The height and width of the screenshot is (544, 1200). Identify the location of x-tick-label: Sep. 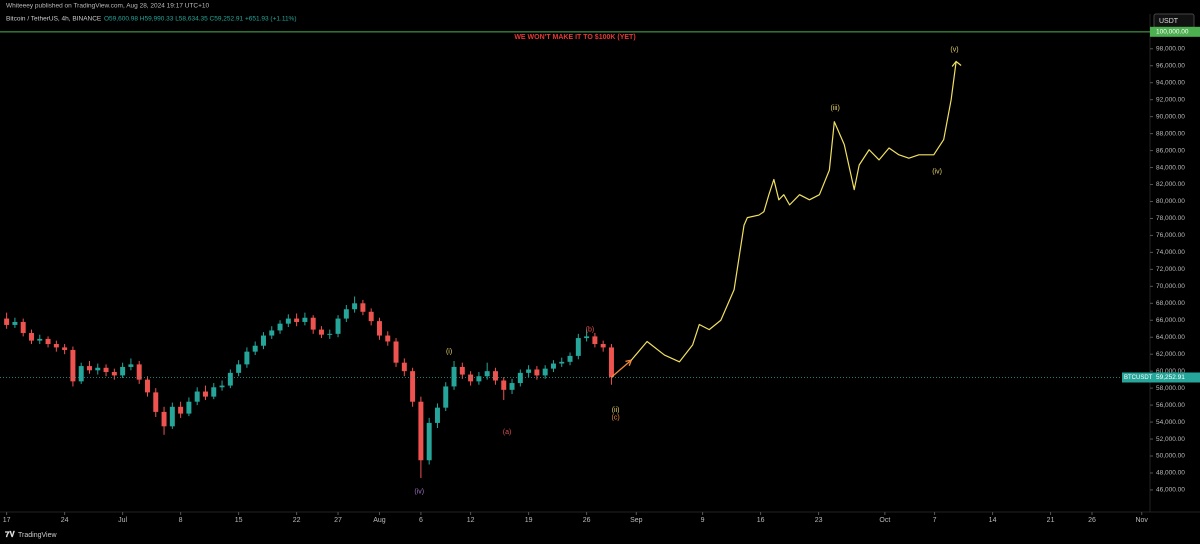
(636, 520).